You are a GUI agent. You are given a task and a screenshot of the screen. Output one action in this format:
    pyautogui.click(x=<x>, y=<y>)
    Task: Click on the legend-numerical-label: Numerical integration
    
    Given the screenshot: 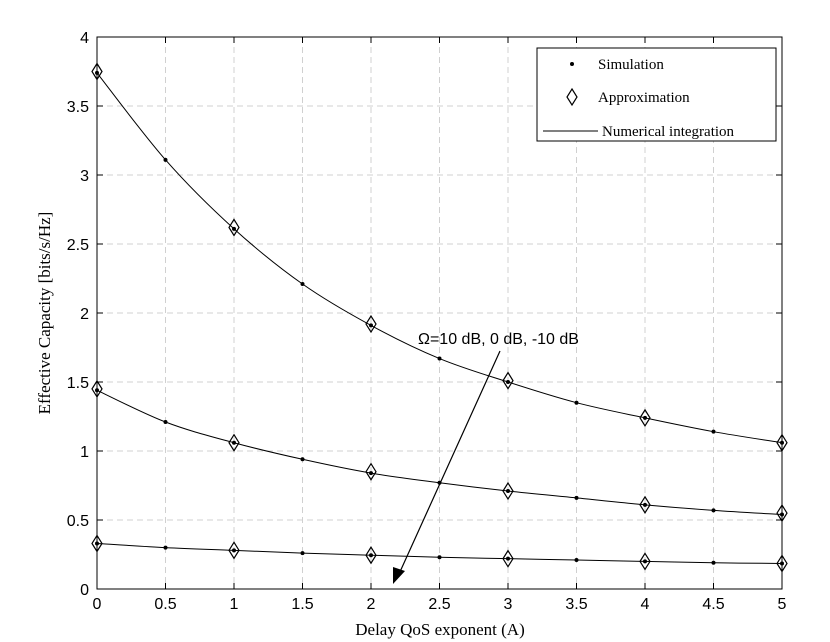 What is the action you would take?
    pyautogui.click(x=668, y=132)
    